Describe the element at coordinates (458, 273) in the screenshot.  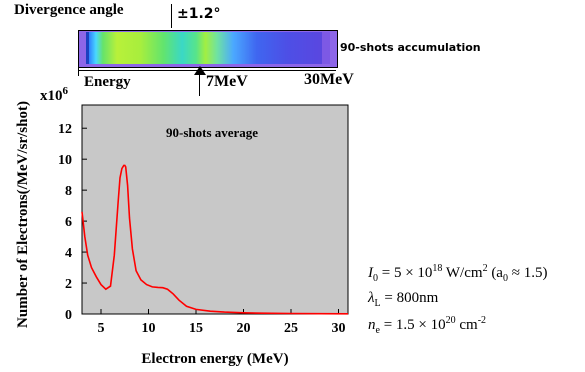
I see `intensity-formula: I0 = 5 × 1018 W/cm2 (a0 ≈ 1.5)` at that location.